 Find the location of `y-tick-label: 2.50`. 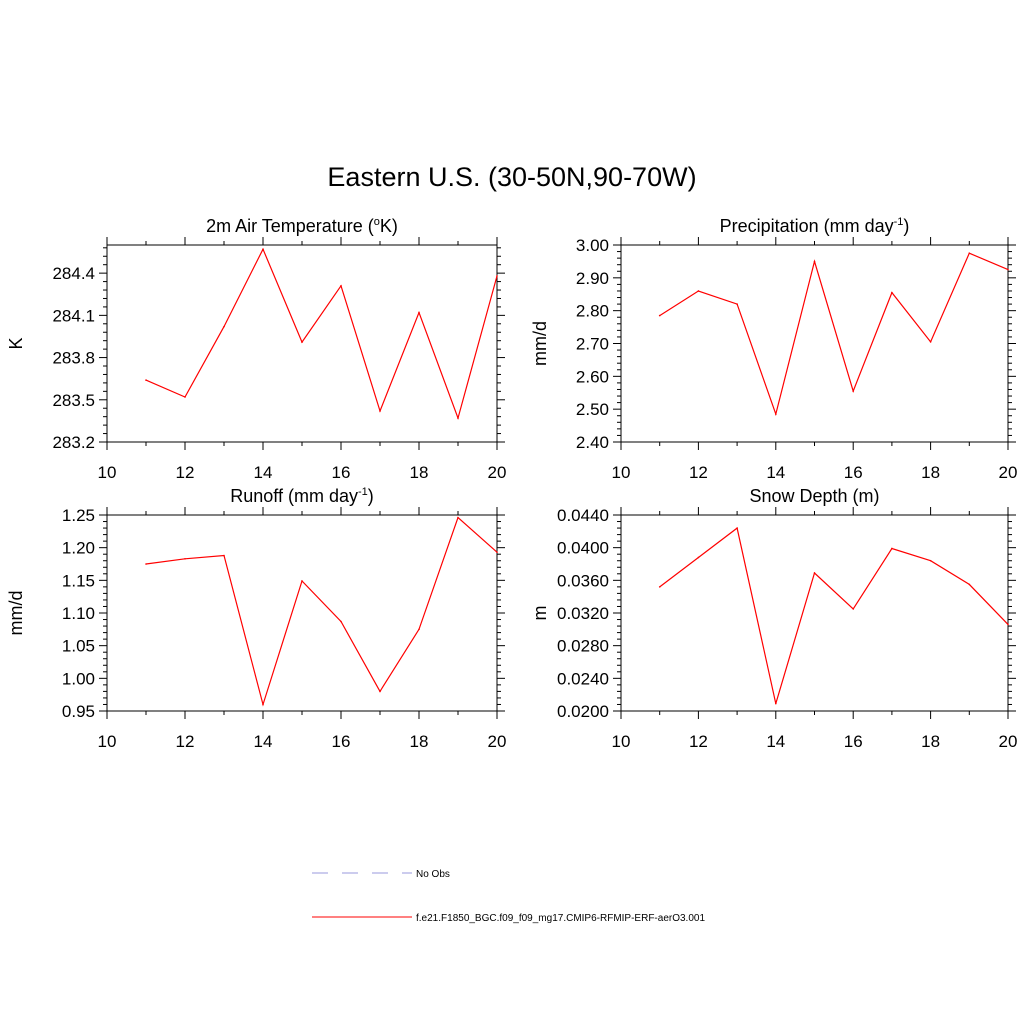

y-tick-label: 2.50 is located at coordinates (592, 409).